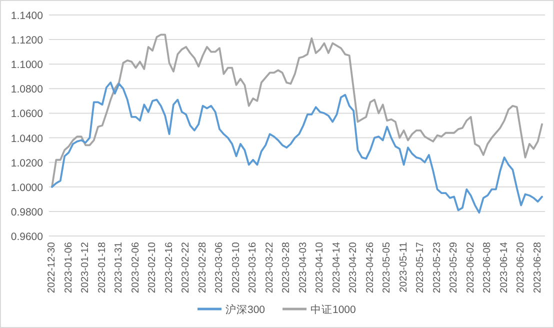 The image size is (554, 328). I want to click on legend-label: 中证1000, so click(333, 309).